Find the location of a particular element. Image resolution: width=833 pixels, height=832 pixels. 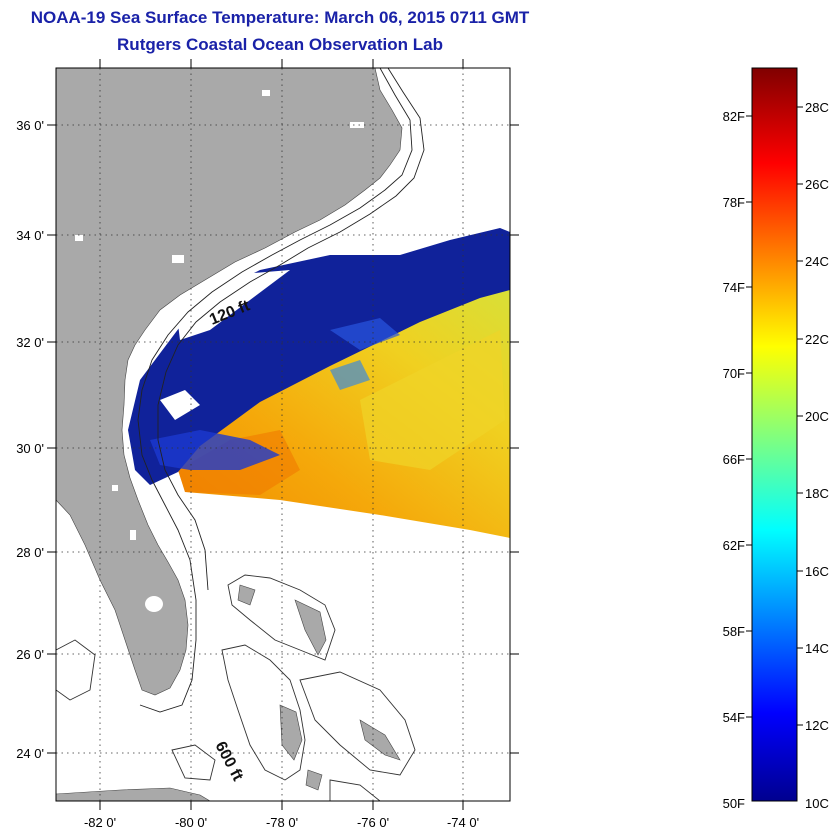

lat-label-36: 36 0' is located at coordinates (30, 125).